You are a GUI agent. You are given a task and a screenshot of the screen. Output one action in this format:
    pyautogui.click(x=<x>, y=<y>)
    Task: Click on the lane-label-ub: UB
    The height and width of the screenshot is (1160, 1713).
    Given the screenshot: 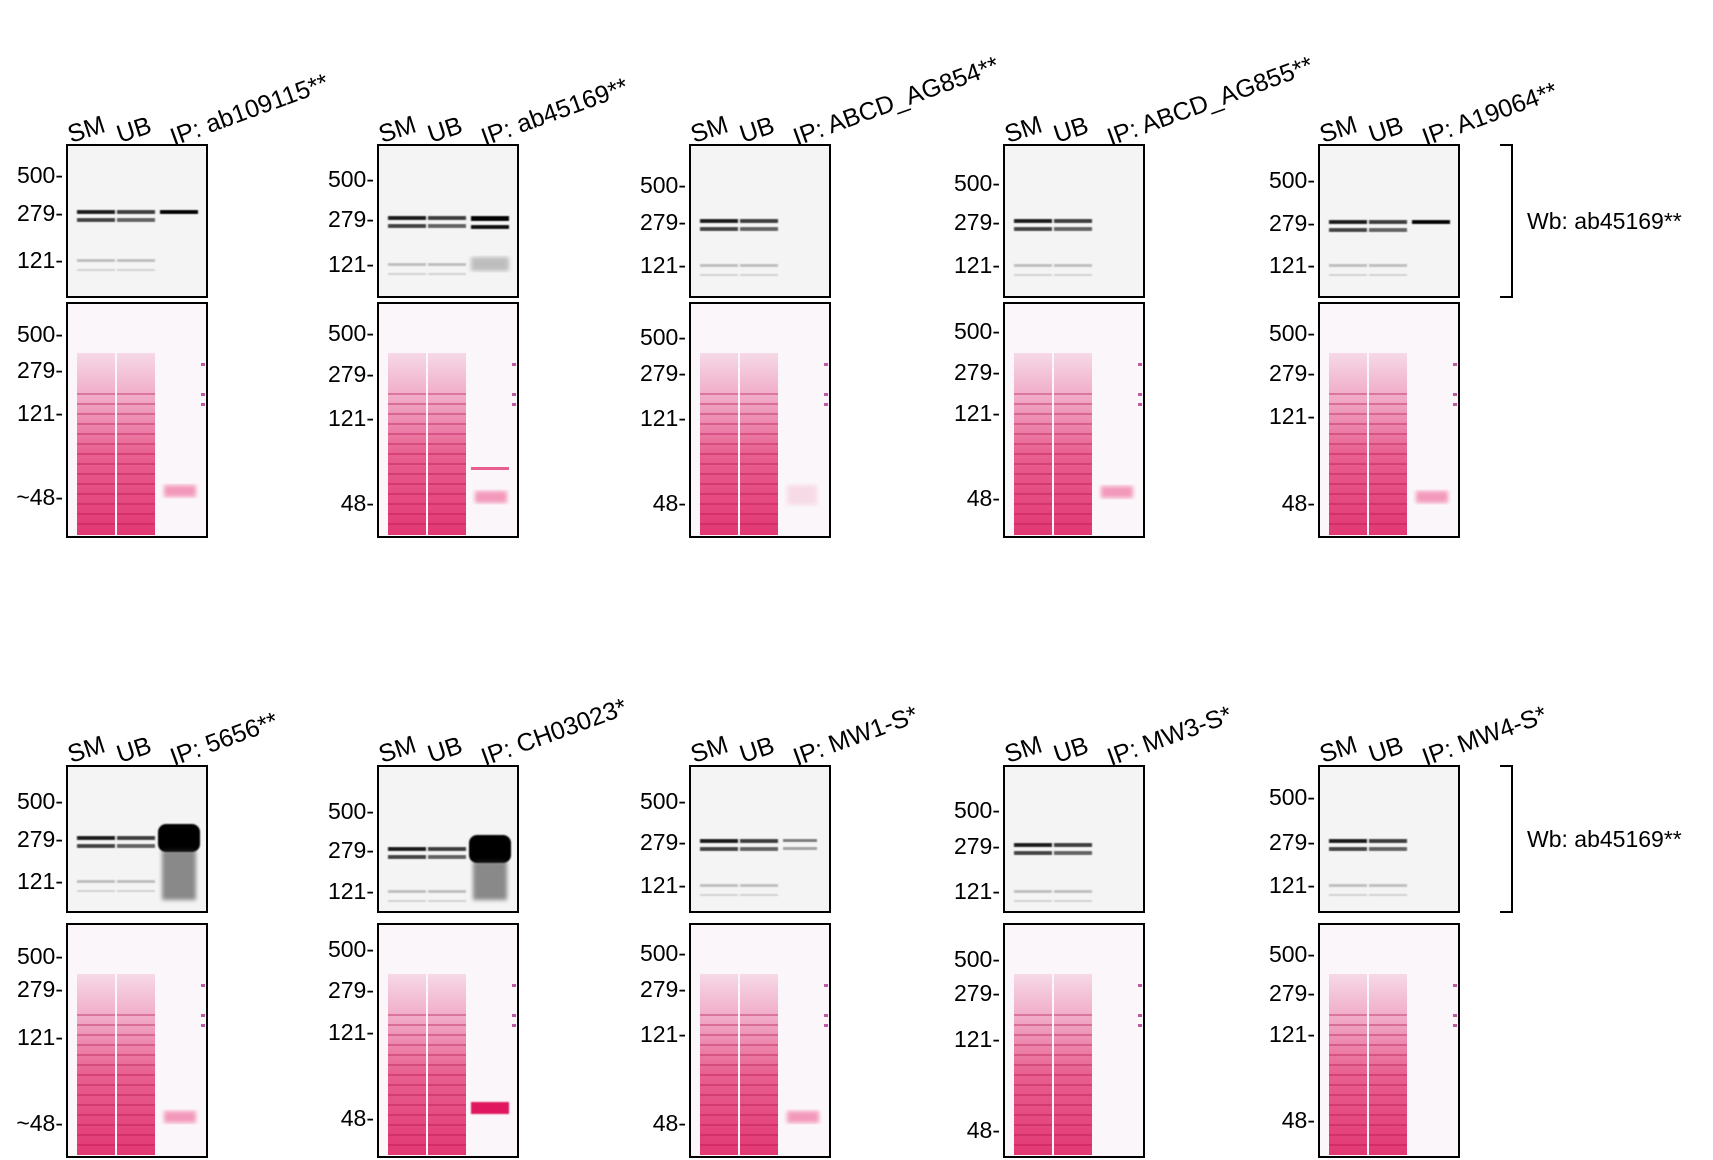 What is the action you would take?
    pyautogui.click(x=445, y=749)
    